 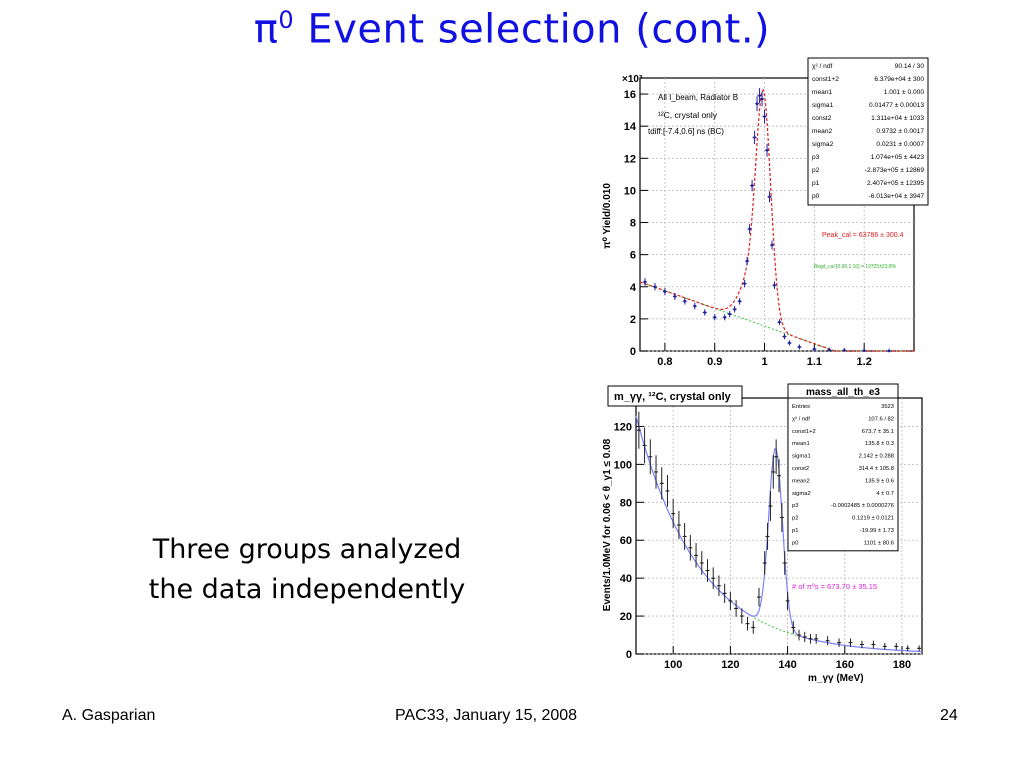 What do you see at coordinates (896, 105) in the screenshot?
I see `stat-value: 0.01477 ± 0.00013` at bounding box center [896, 105].